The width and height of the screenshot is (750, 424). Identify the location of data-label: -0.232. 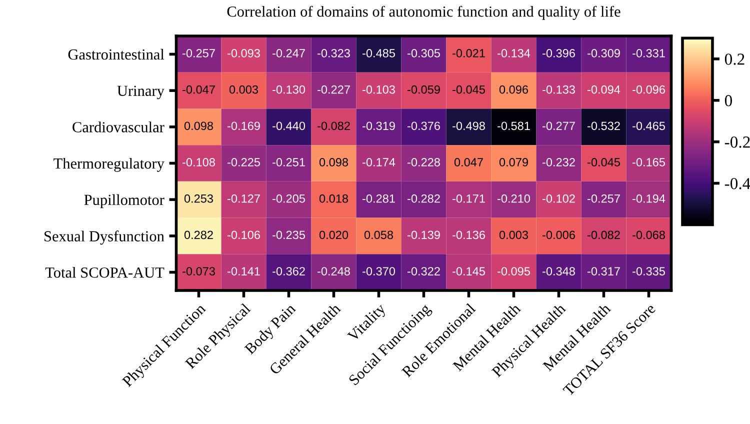
(558, 162).